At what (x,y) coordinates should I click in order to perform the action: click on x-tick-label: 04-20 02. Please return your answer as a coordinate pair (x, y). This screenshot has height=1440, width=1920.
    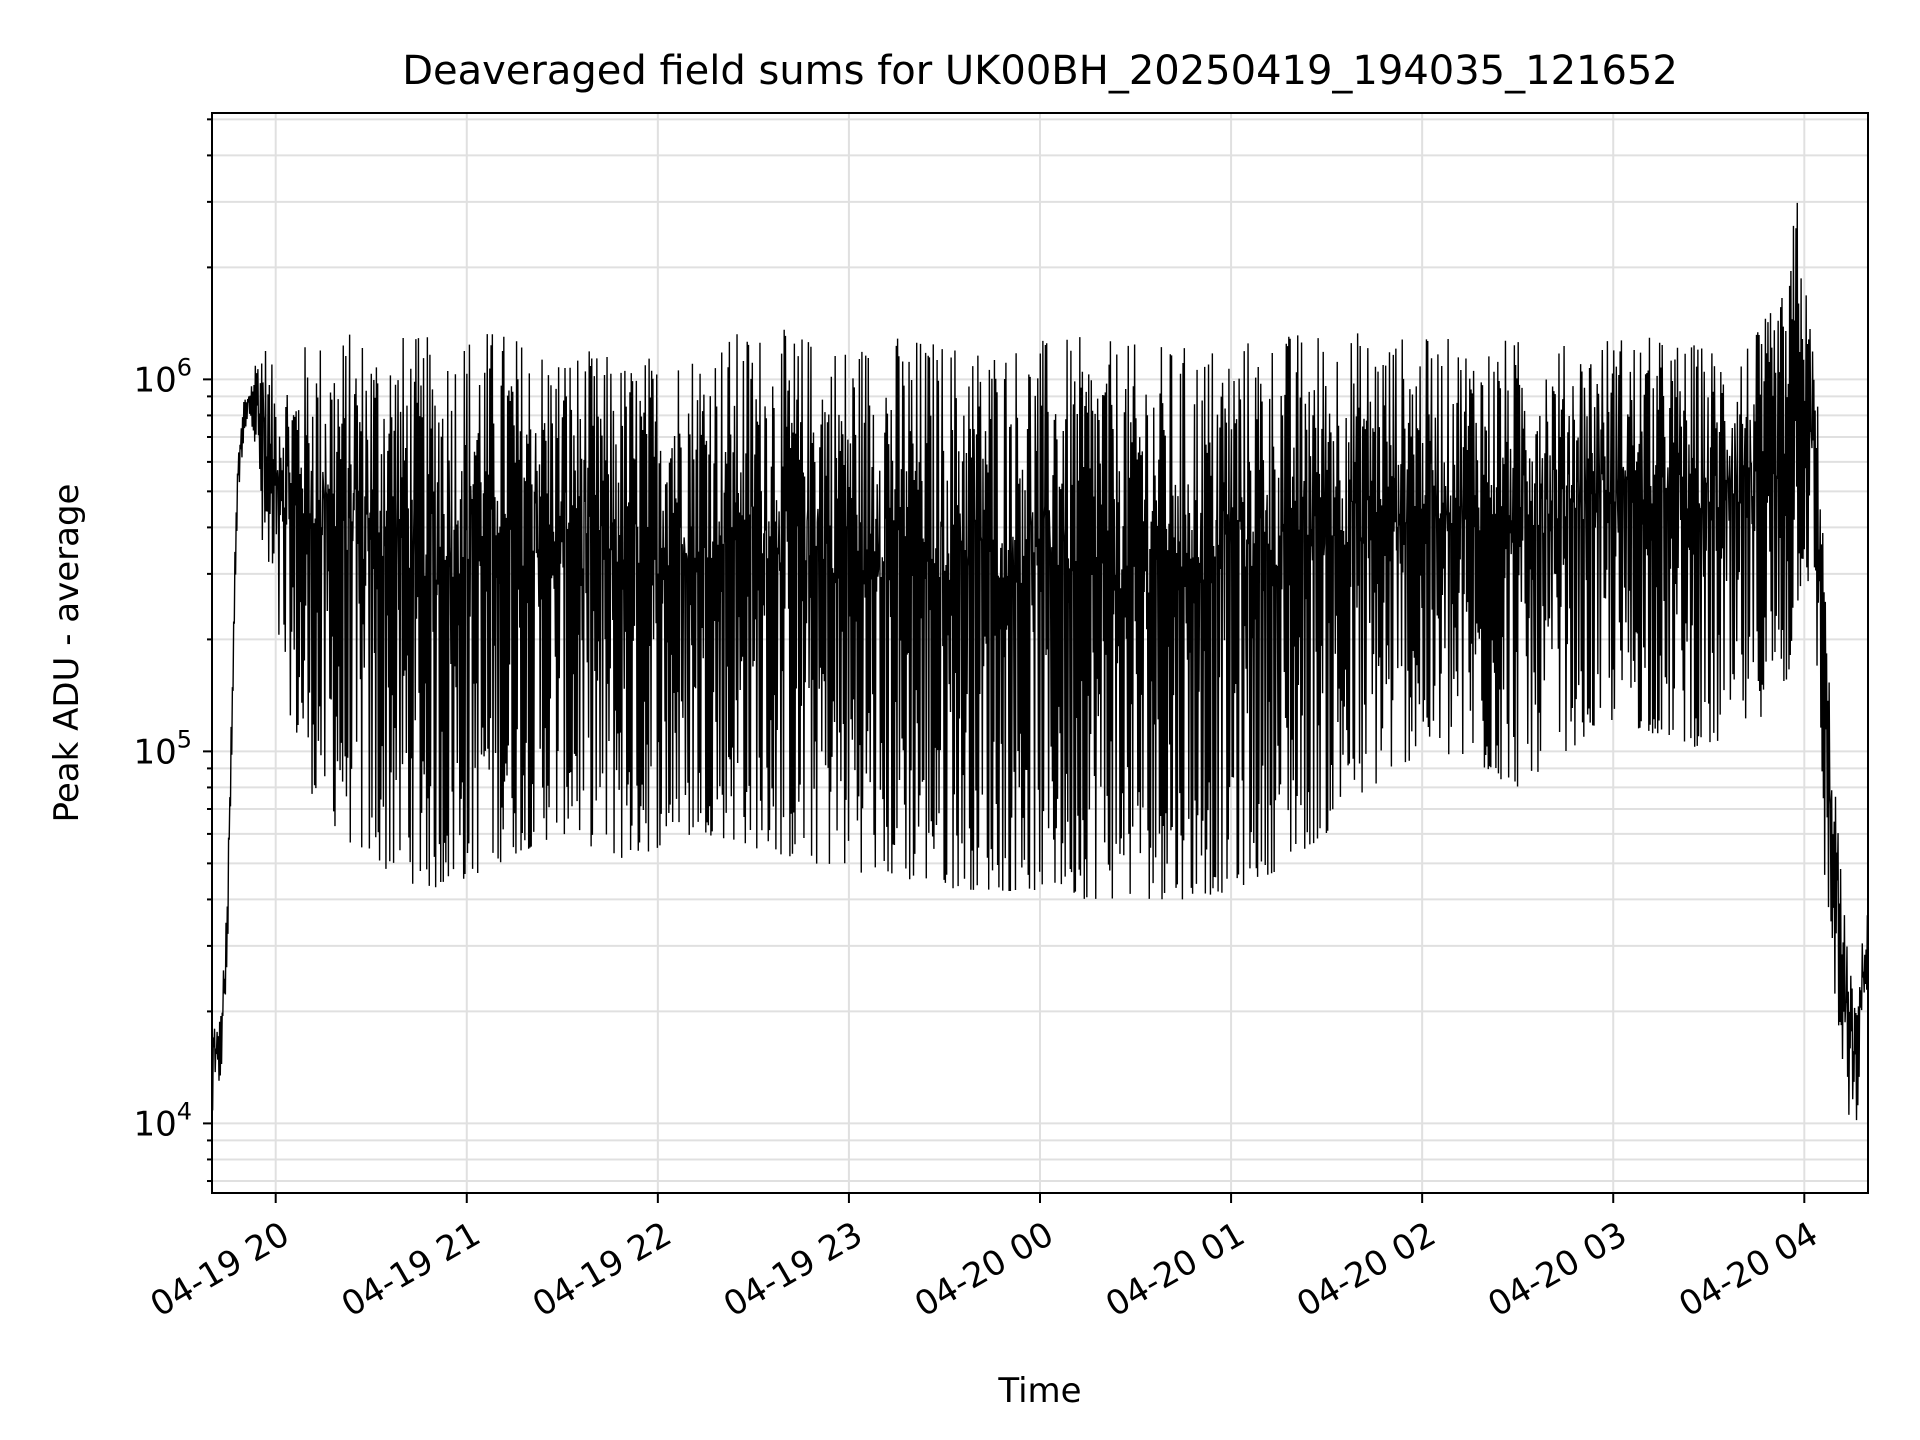
    Looking at the image, I should click on (1366, 1269).